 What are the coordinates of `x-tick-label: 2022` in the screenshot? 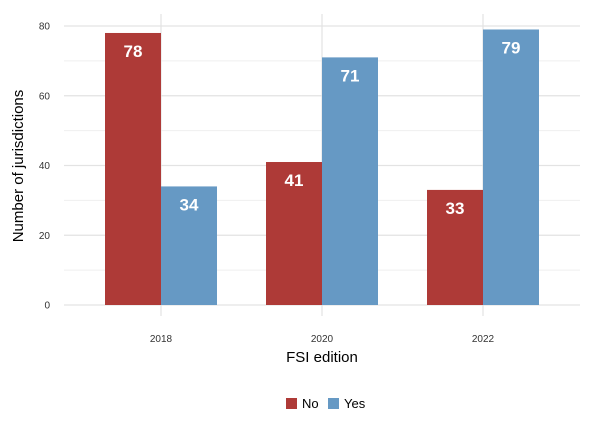 It's located at (483, 339).